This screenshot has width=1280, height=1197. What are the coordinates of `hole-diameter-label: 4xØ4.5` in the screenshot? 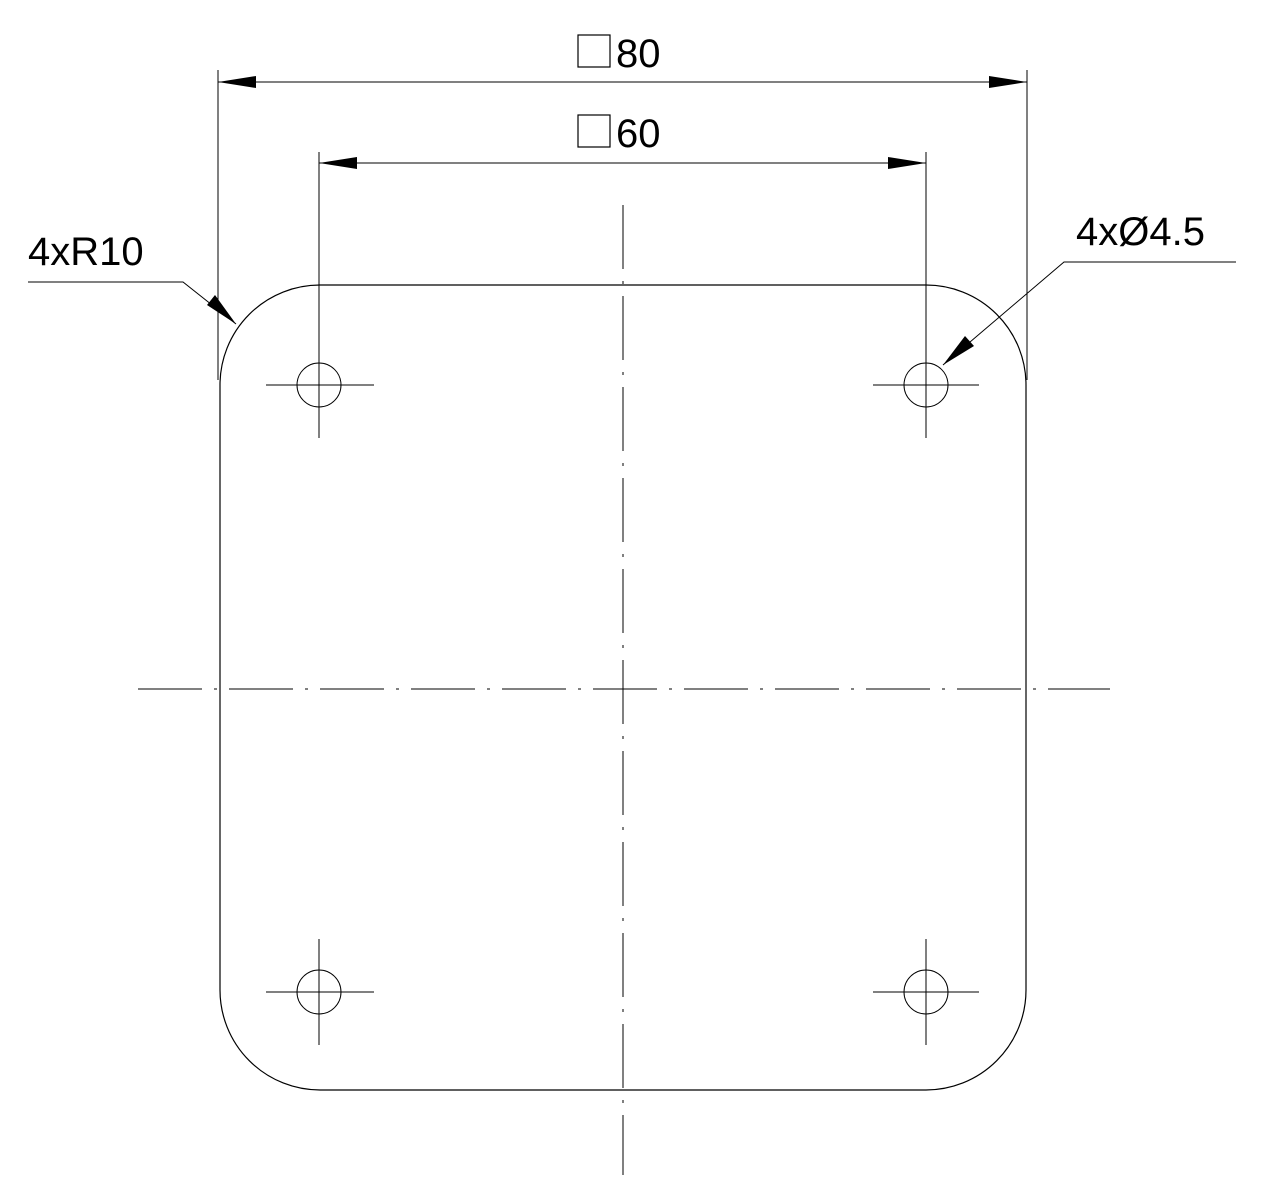 It's located at (1140, 232).